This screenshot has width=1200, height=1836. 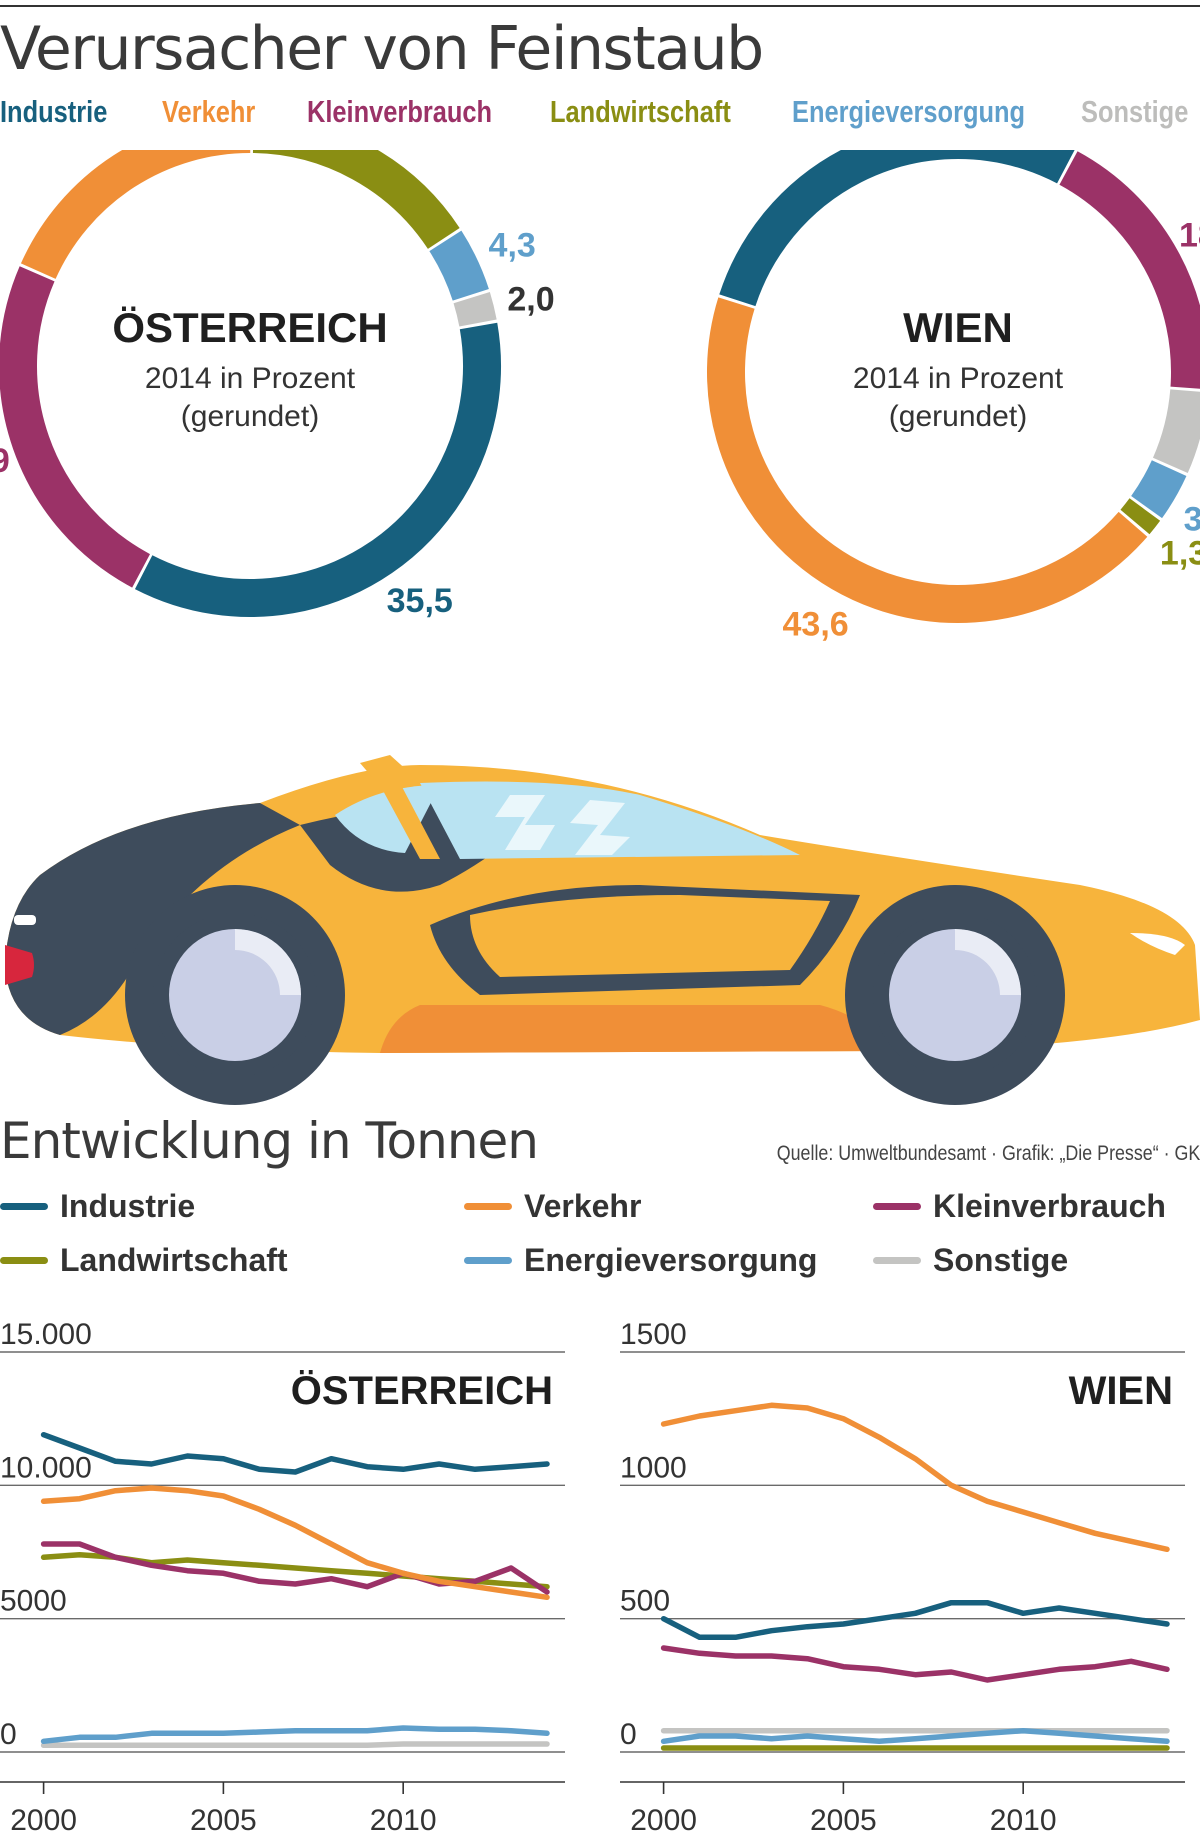 I want to click on legend-item-landwirtschaft: Landwirtschaft, so click(x=144, y=1260).